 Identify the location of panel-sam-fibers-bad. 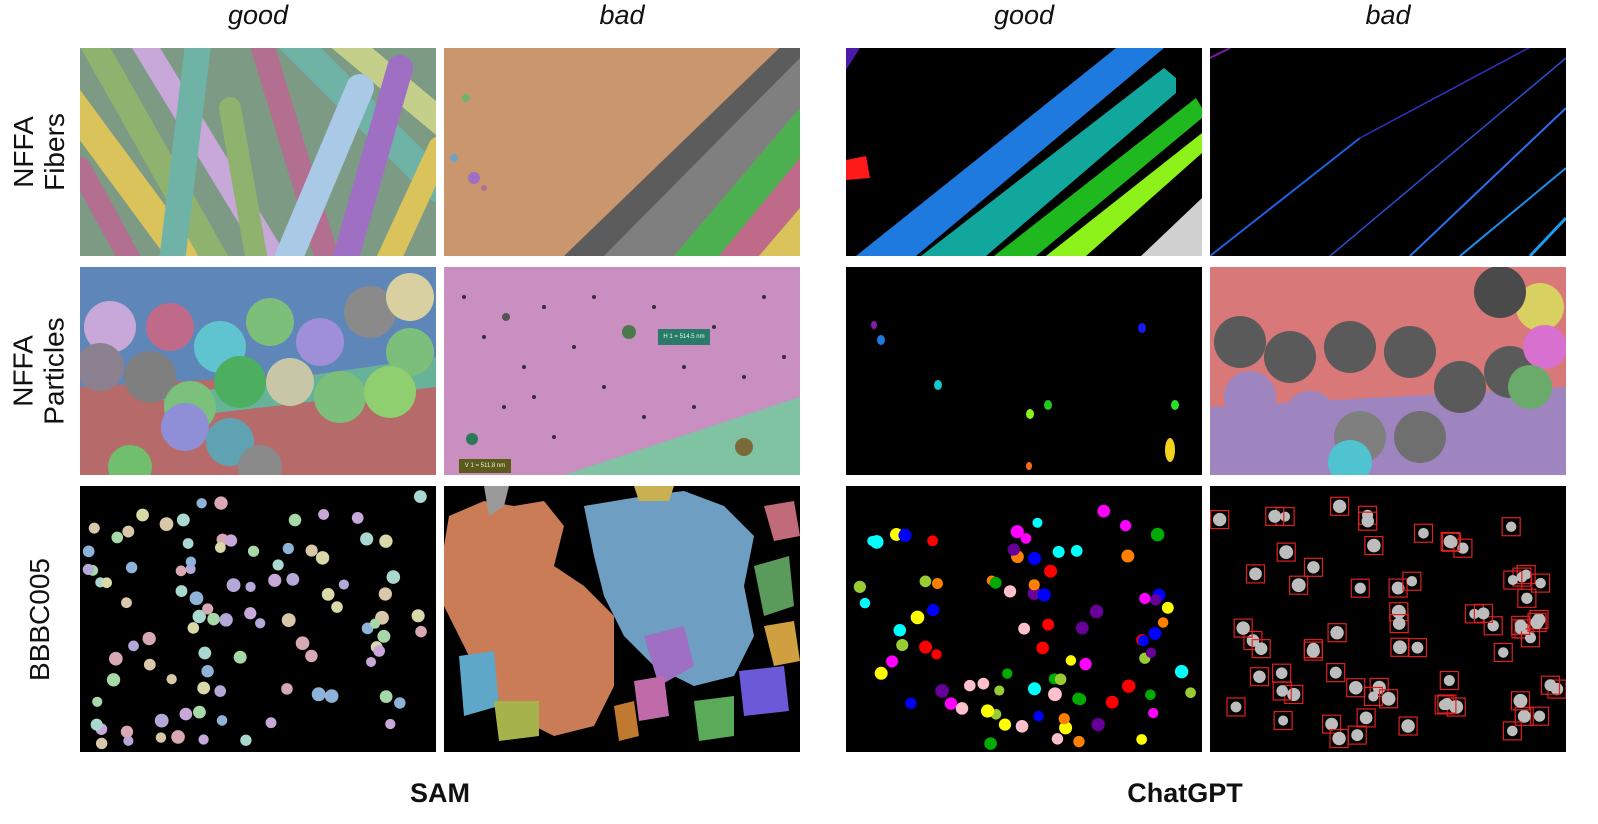
(622, 152).